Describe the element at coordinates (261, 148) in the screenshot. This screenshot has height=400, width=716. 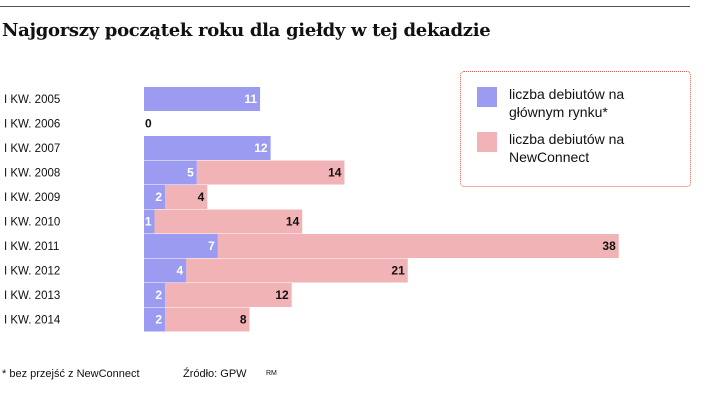
I see `value-label-main-market-2: 12` at that location.